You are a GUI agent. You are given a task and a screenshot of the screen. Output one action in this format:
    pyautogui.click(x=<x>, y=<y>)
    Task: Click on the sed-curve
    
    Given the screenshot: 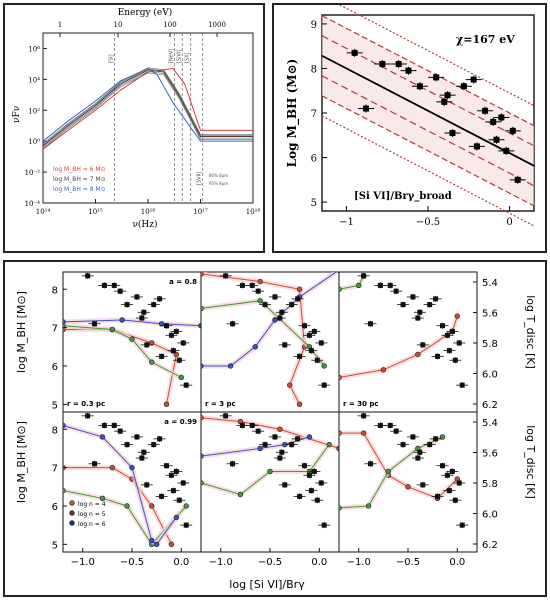 What is the action you would take?
    pyautogui.click(x=147, y=105)
    